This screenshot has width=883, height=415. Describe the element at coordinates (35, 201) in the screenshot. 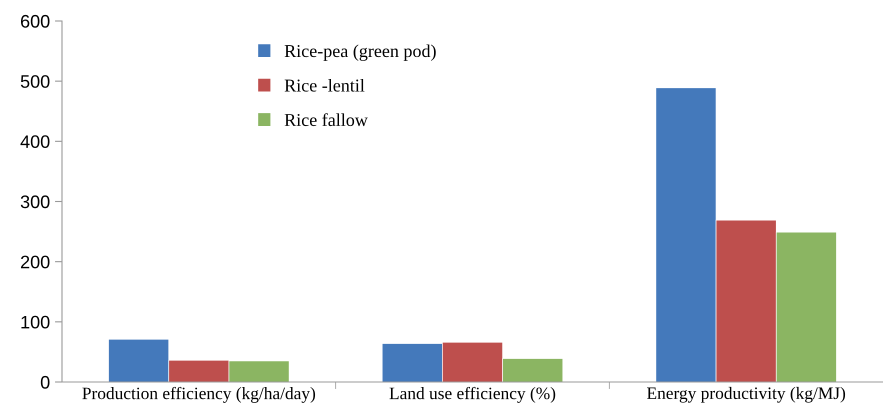

I see `y-tick-label: 300` at that location.